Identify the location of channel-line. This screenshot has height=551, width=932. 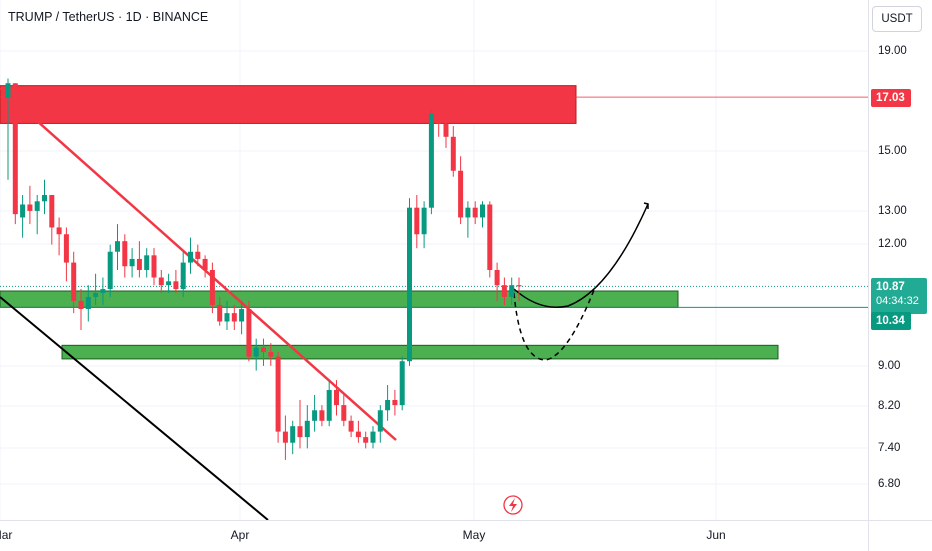
(134, 408).